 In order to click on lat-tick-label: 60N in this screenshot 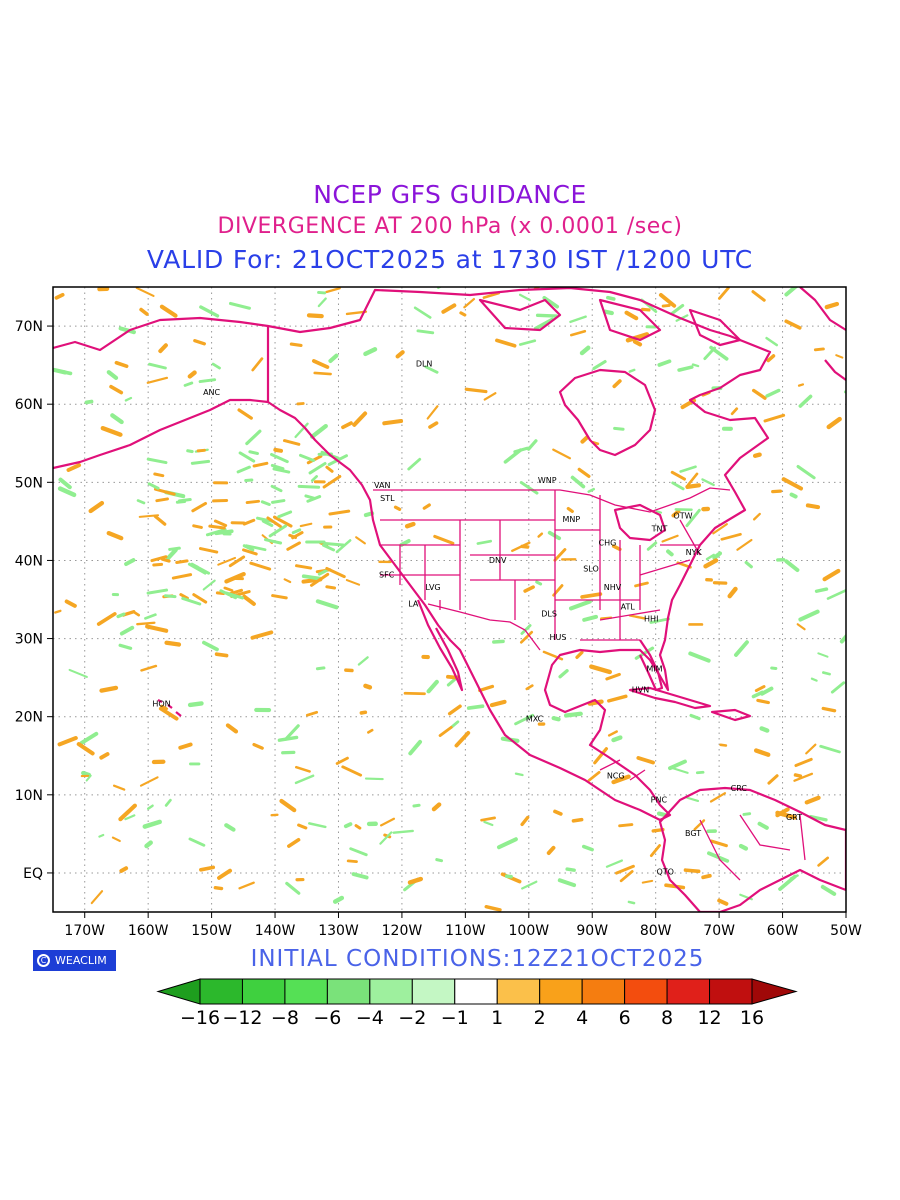, I will do `click(29, 405)`.